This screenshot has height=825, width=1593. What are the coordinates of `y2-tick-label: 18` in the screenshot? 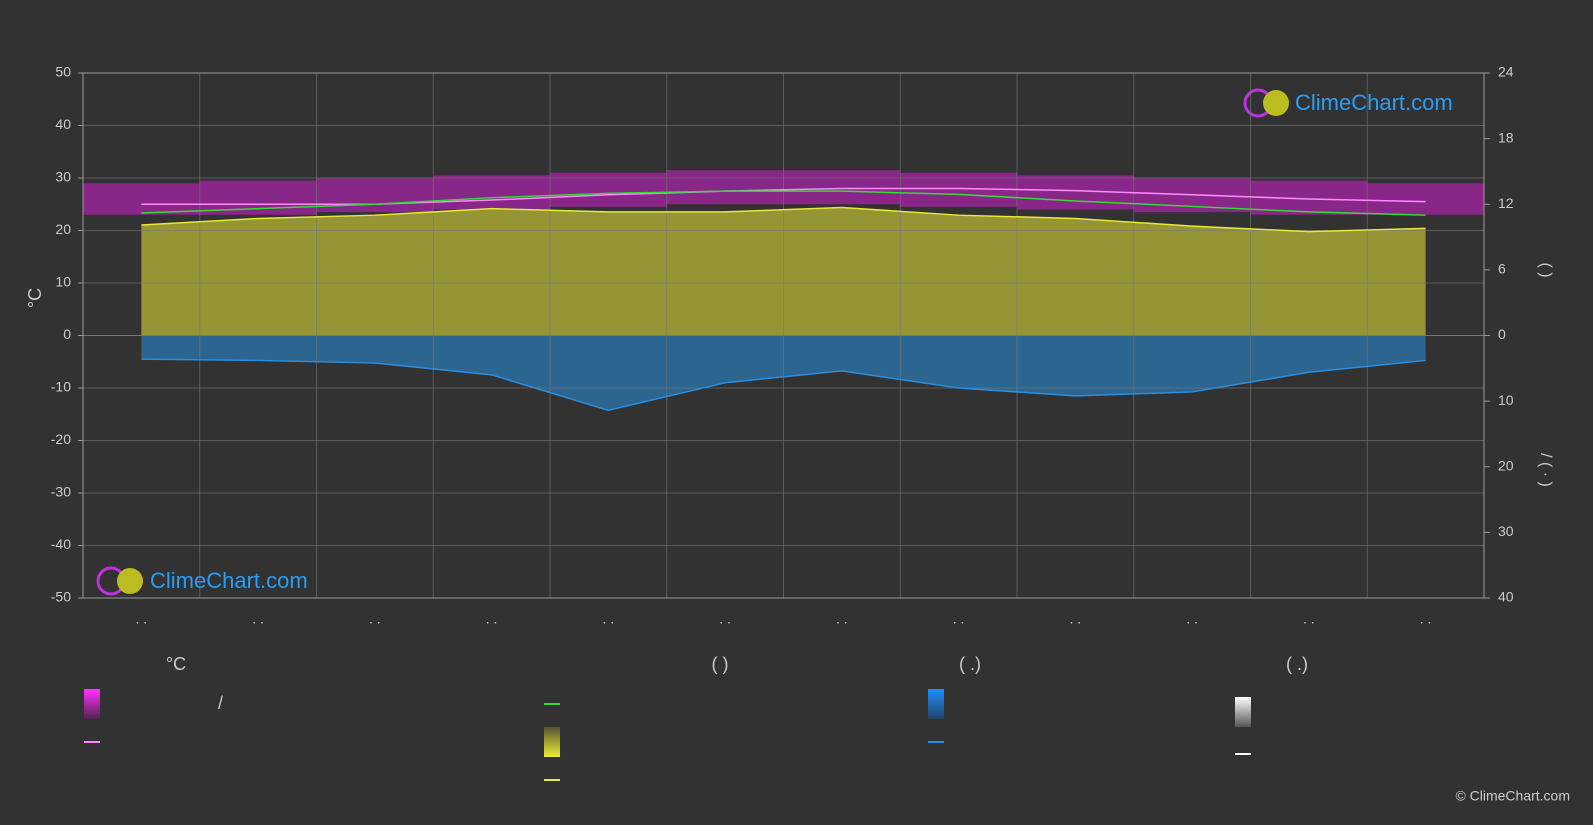 It's located at (1506, 137).